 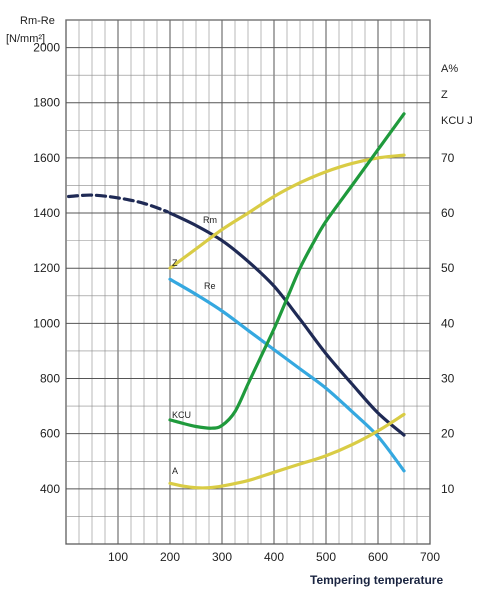 What do you see at coordinates (448, 268) in the screenshot?
I see `y-right-tick-label: 50` at bounding box center [448, 268].